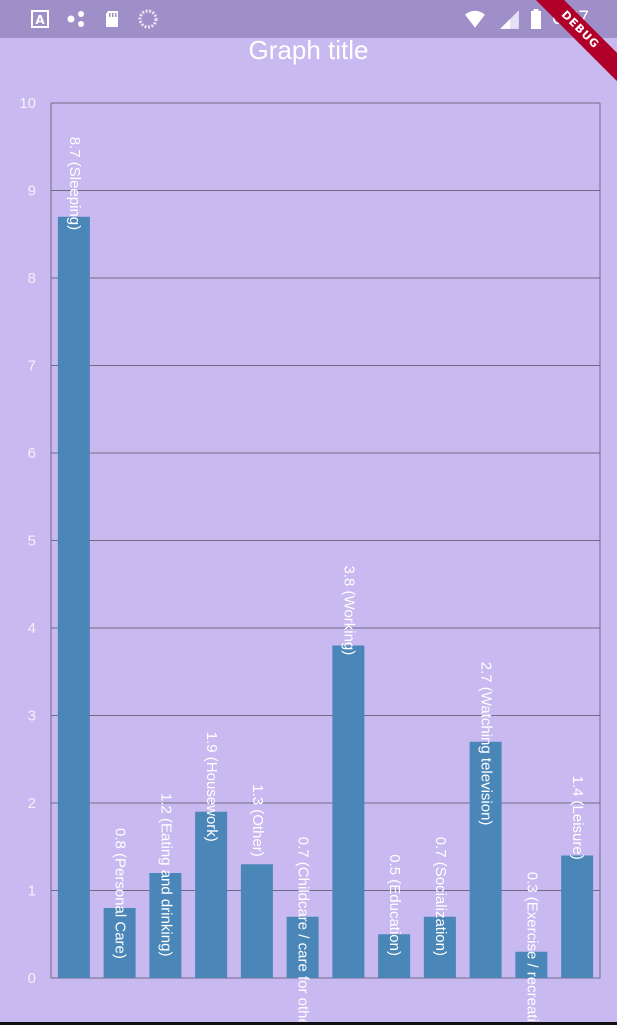 The image size is (617, 1025). I want to click on data-label: 0.8 (Personal Care), so click(120, 893).